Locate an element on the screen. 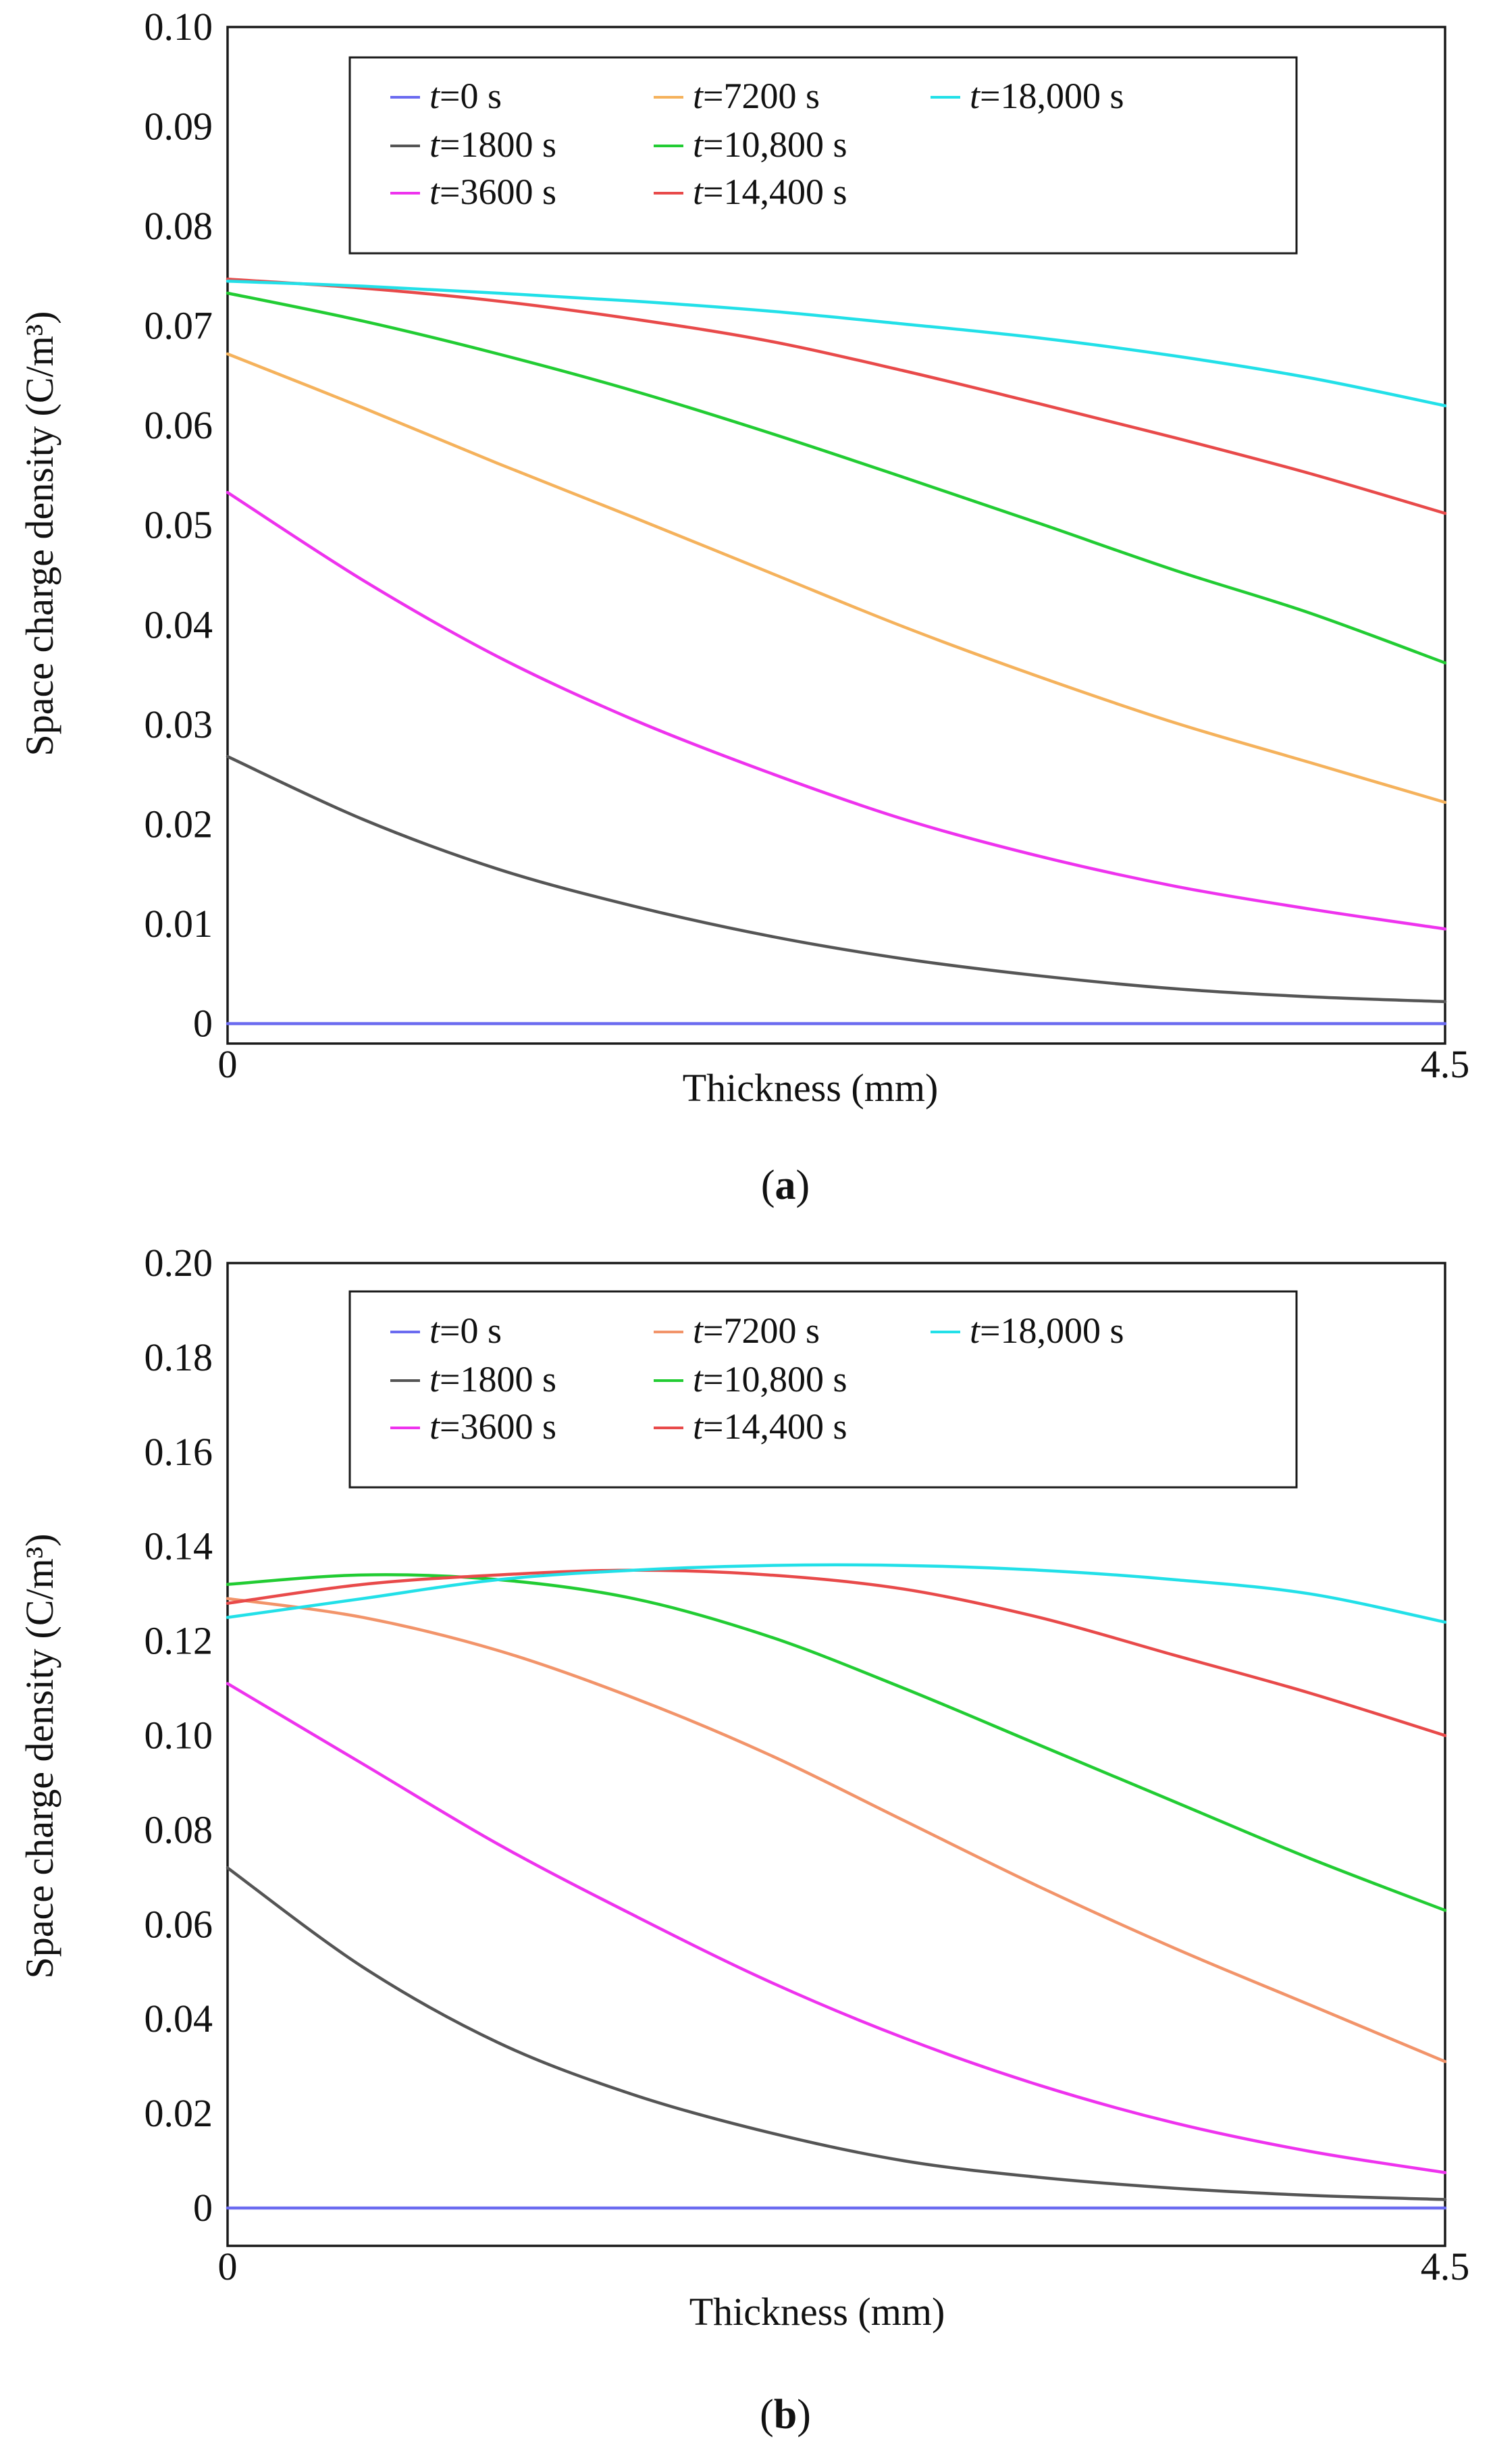  panel-b-x-tick-labels: 0 4.5 is located at coordinates (844, 2266).